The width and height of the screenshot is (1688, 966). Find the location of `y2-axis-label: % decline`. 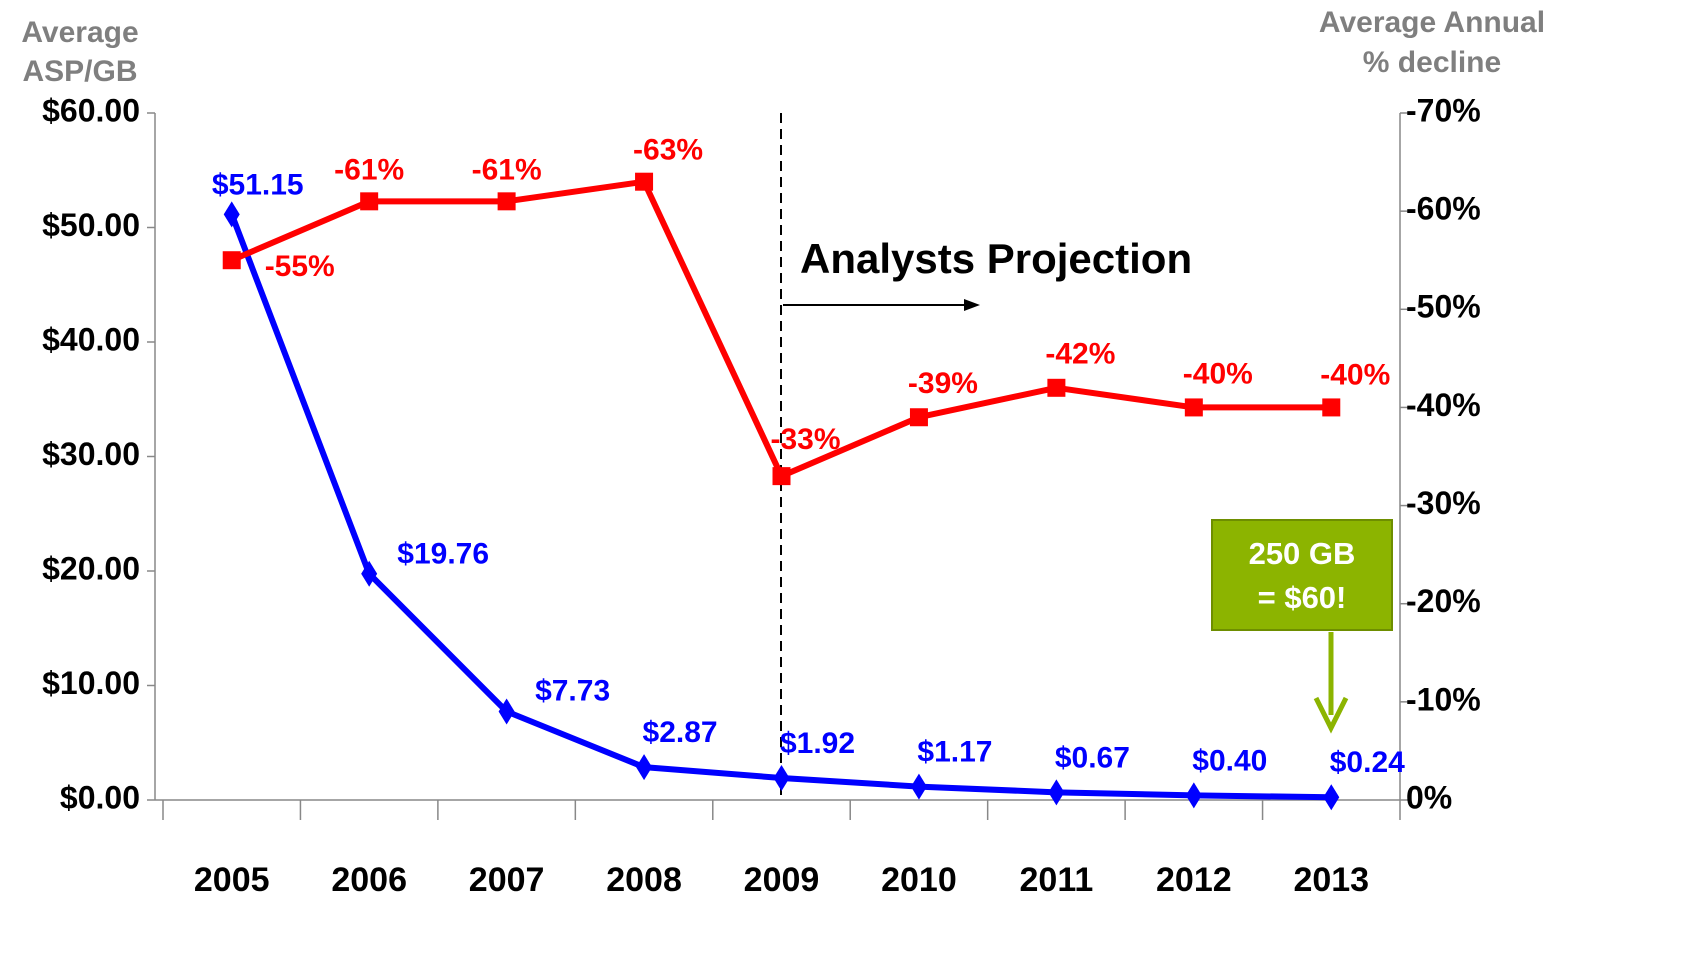

y2-axis-label: % decline is located at coordinates (1432, 62).